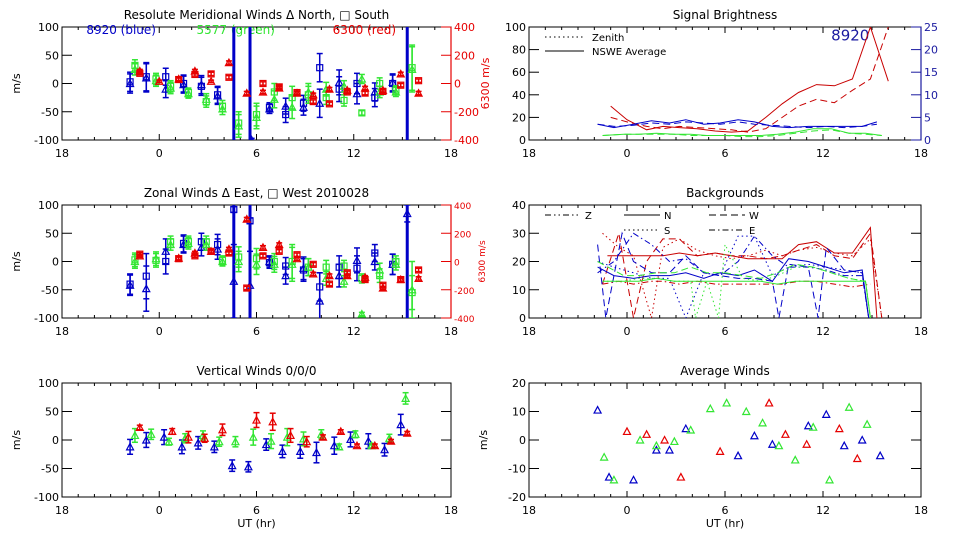 The image size is (960, 540). What do you see at coordinates (921, 153) in the screenshot?
I see `x-tick-label: 18` at bounding box center [921, 153].